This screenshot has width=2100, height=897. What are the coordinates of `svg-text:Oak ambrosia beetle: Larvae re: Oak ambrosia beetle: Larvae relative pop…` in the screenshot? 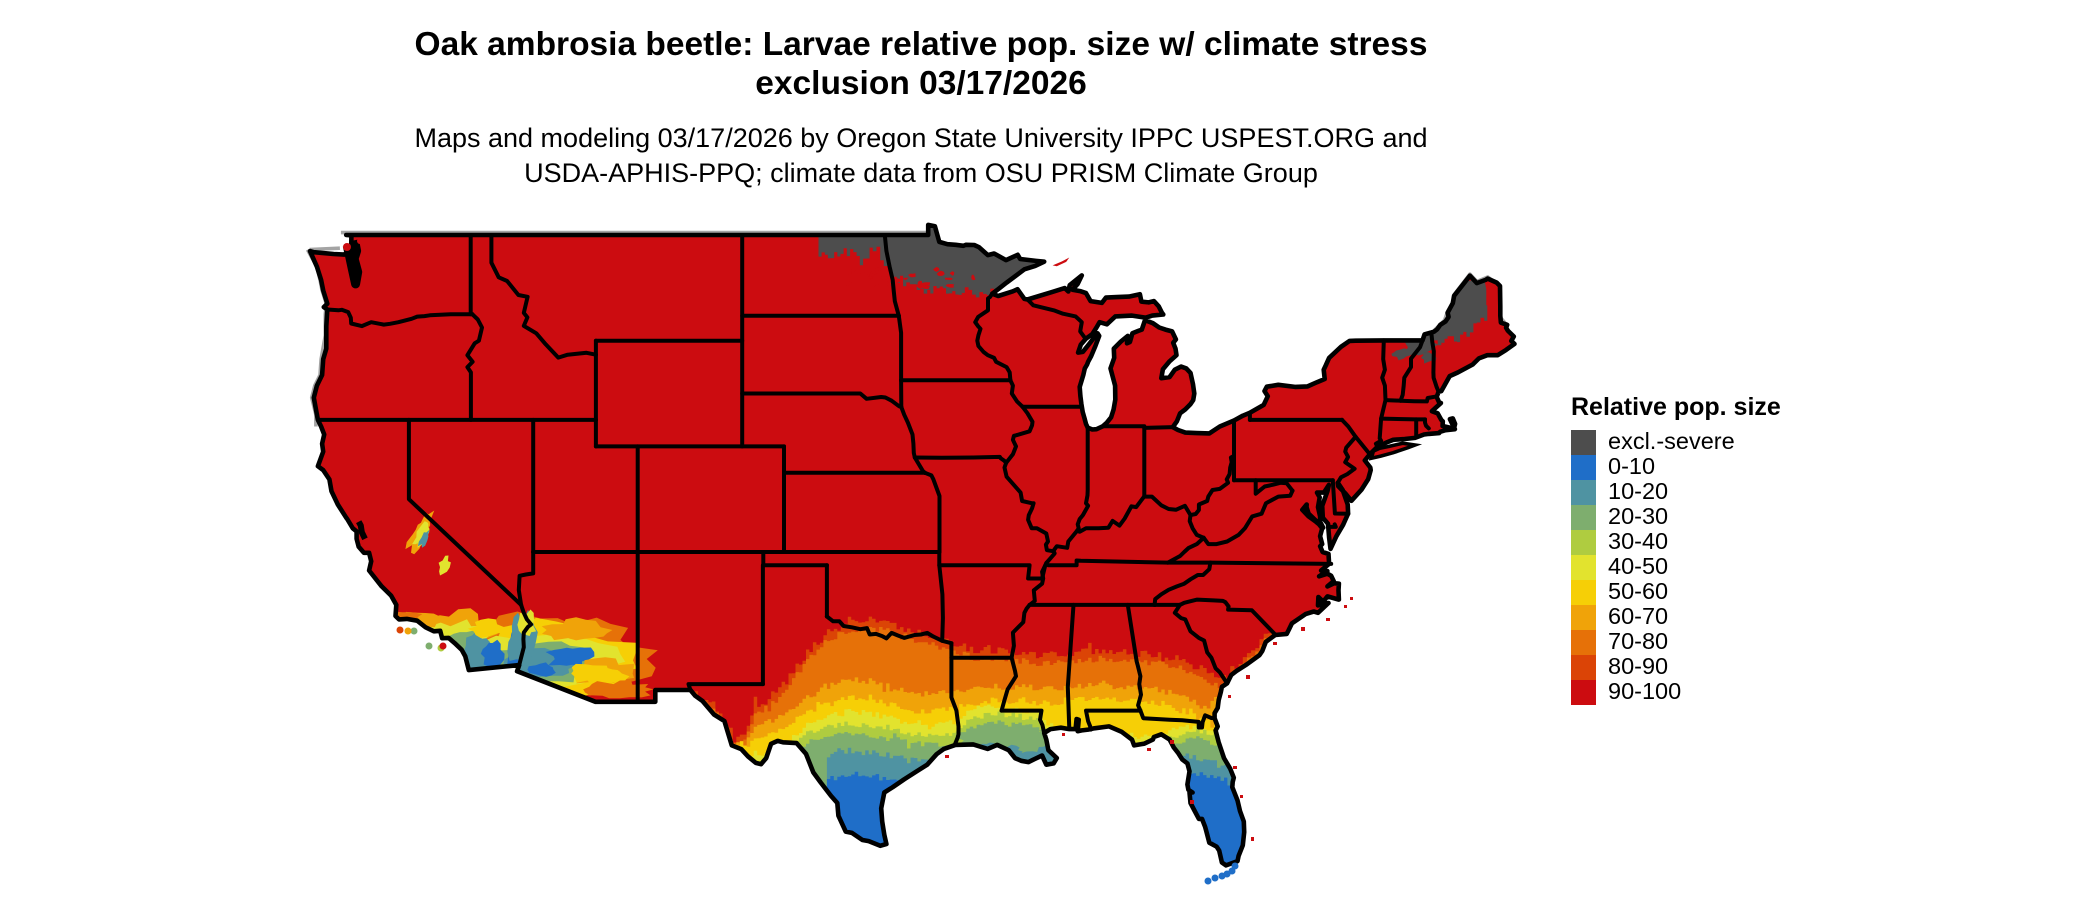 It's located at (921, 44).